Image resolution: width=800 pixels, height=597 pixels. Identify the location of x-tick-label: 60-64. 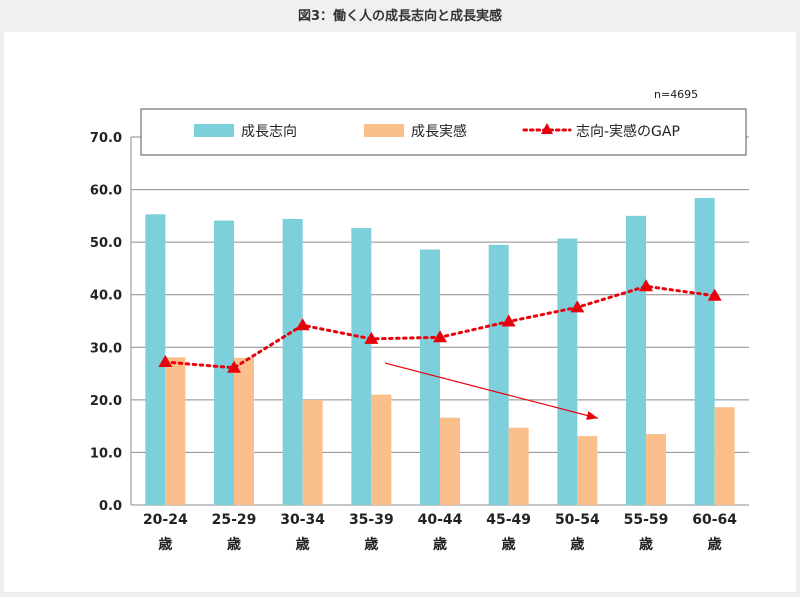
(714, 520).